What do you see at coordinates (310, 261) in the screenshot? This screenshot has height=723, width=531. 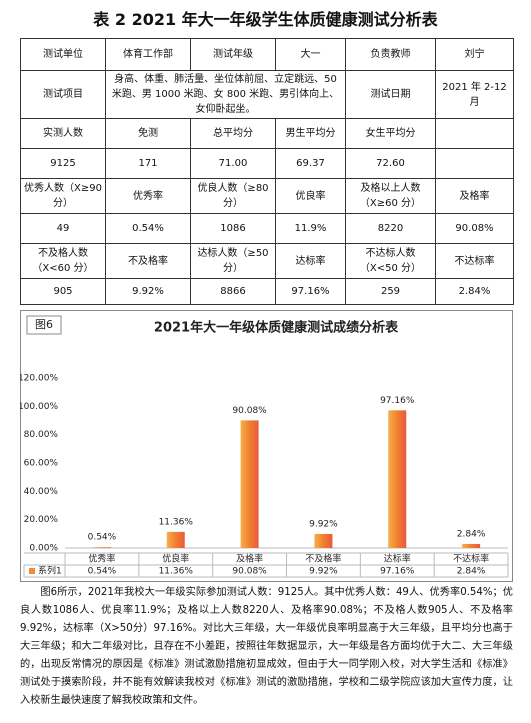 I see `table-cell: 达标率` at bounding box center [310, 261].